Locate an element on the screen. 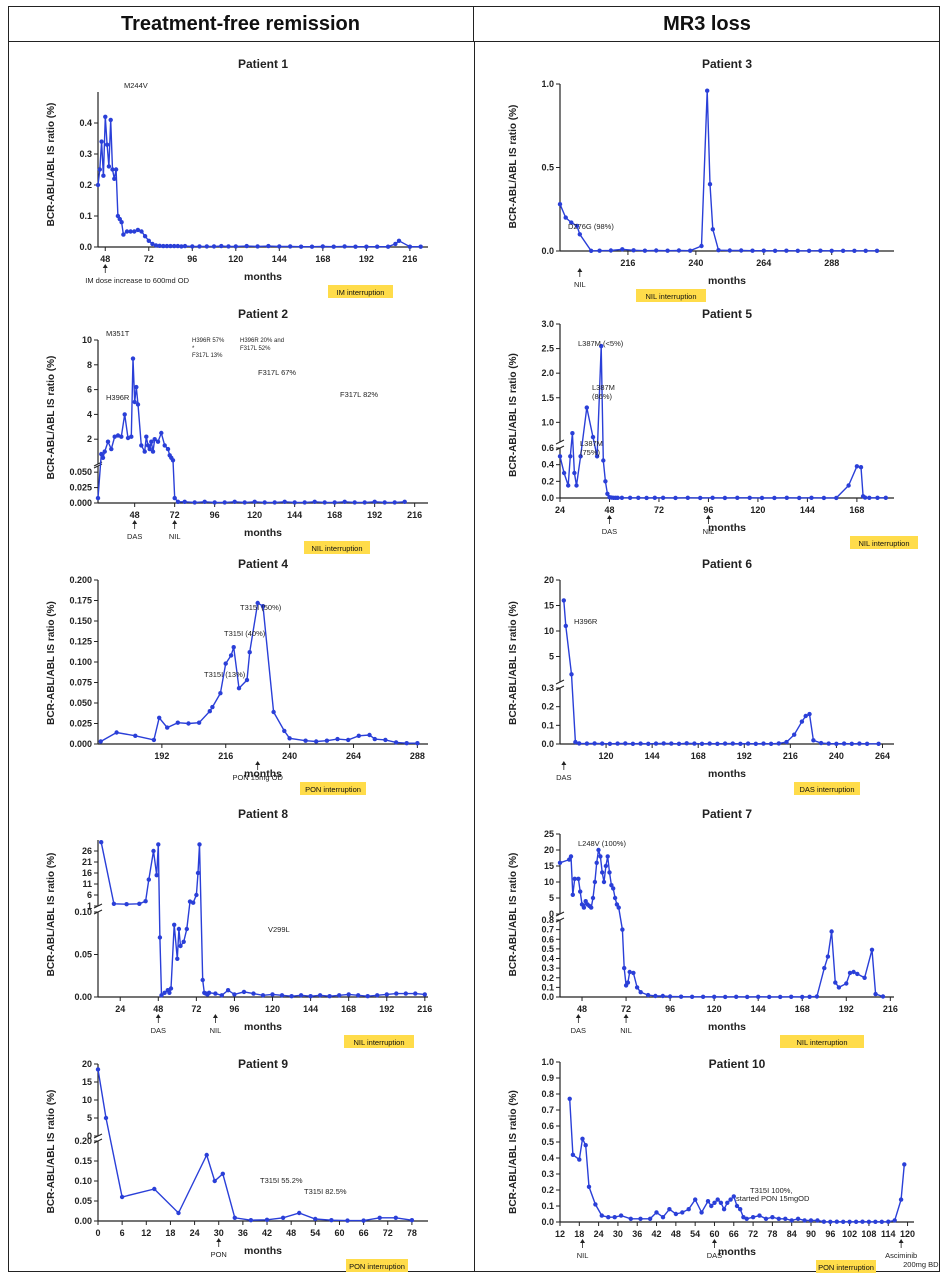 The image size is (950, 1280). y-tick-label: 0.100 is located at coordinates (80, 662).